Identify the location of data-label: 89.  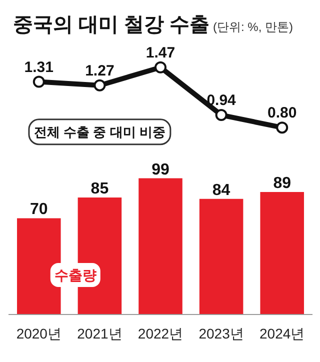
(282, 183).